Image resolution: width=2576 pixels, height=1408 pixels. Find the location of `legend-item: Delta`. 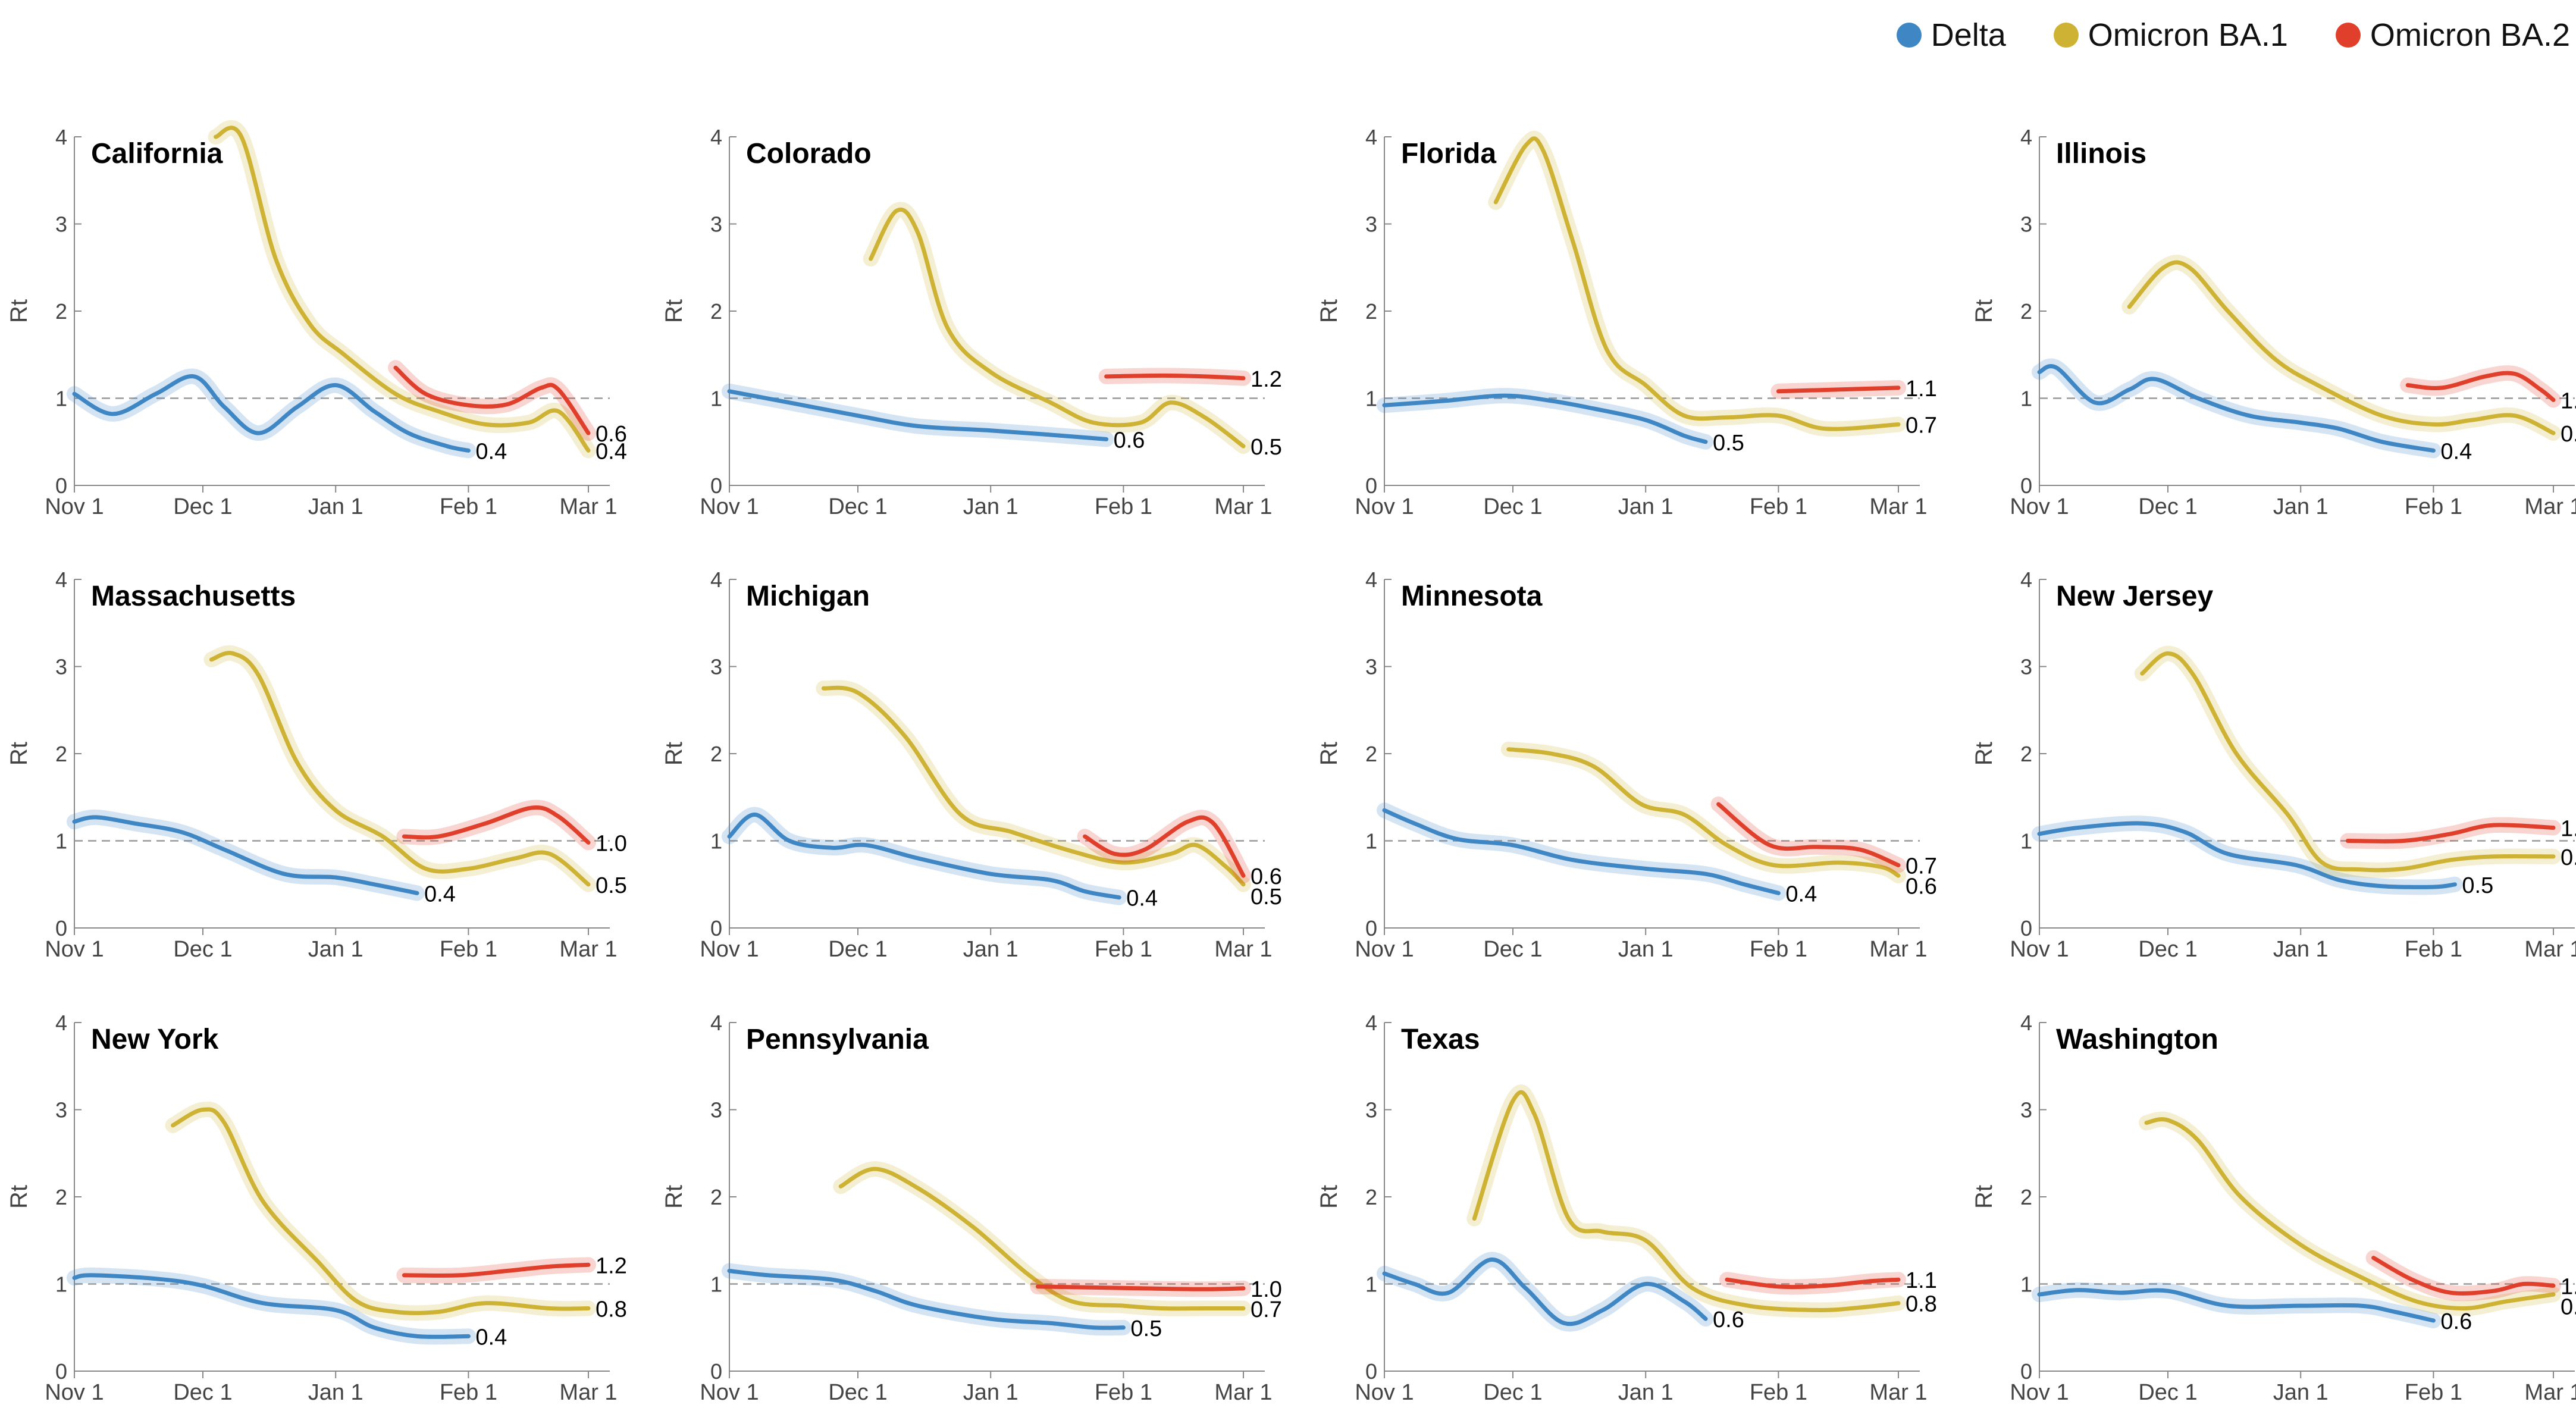

legend-item: Delta is located at coordinates (1951, 35).